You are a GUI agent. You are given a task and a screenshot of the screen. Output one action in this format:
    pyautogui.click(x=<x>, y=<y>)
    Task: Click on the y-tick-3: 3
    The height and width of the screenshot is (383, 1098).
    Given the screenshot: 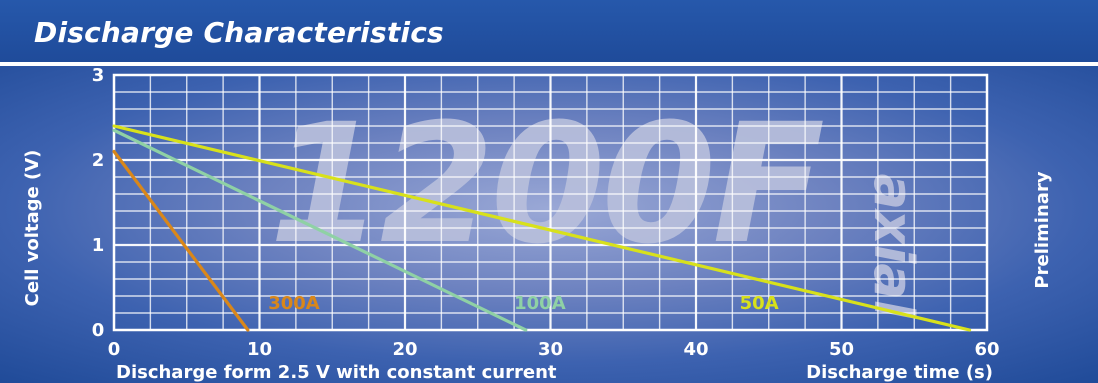 What is the action you would take?
    pyautogui.click(x=98, y=76)
    